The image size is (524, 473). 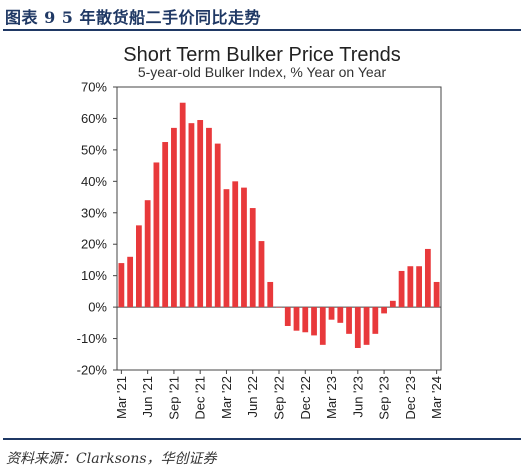 I want to click on header-rule, so click(x=262, y=30).